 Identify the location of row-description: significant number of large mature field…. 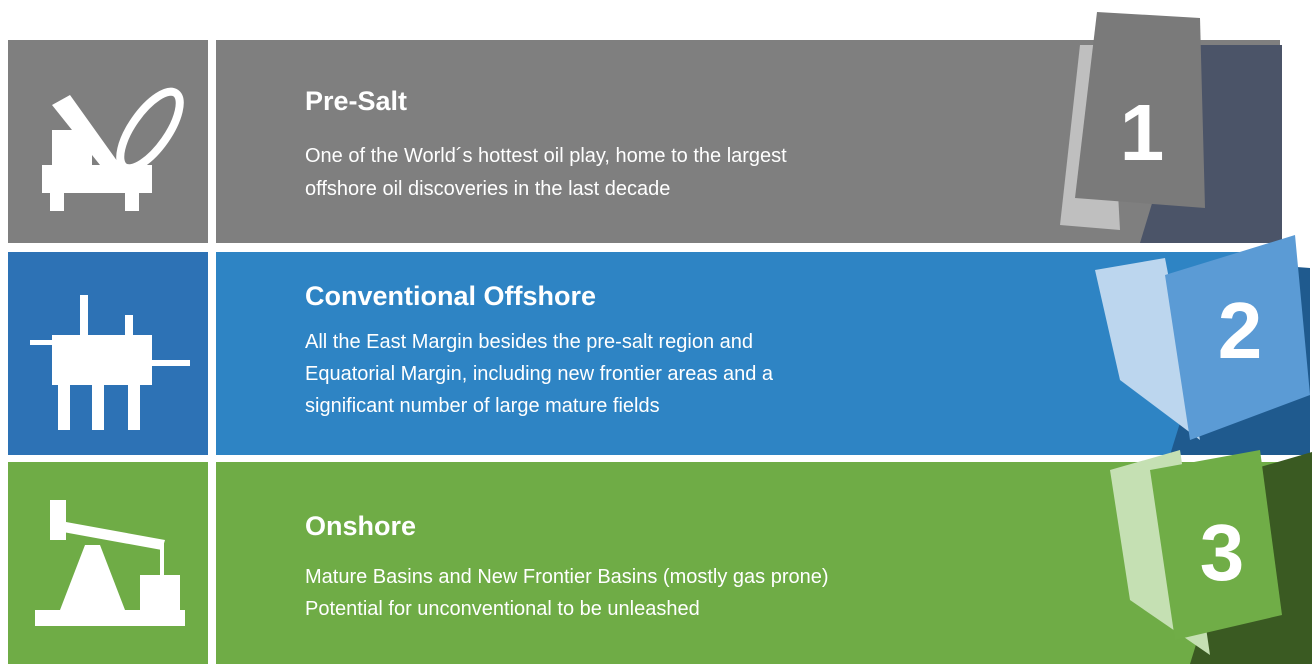
(482, 406).